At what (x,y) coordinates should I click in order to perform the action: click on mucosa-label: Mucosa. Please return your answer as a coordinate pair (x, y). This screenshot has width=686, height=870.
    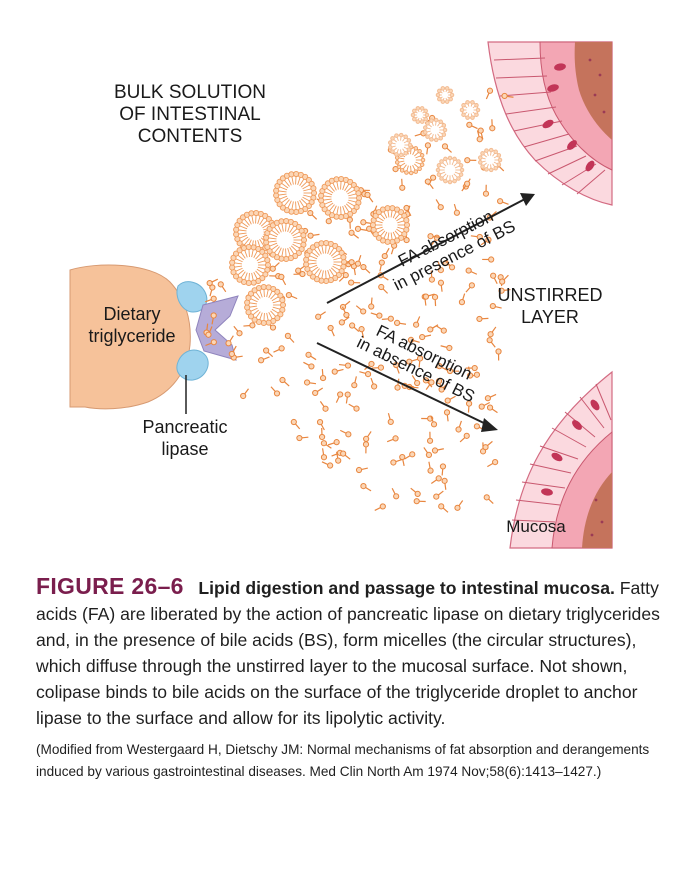
    Looking at the image, I should click on (536, 527).